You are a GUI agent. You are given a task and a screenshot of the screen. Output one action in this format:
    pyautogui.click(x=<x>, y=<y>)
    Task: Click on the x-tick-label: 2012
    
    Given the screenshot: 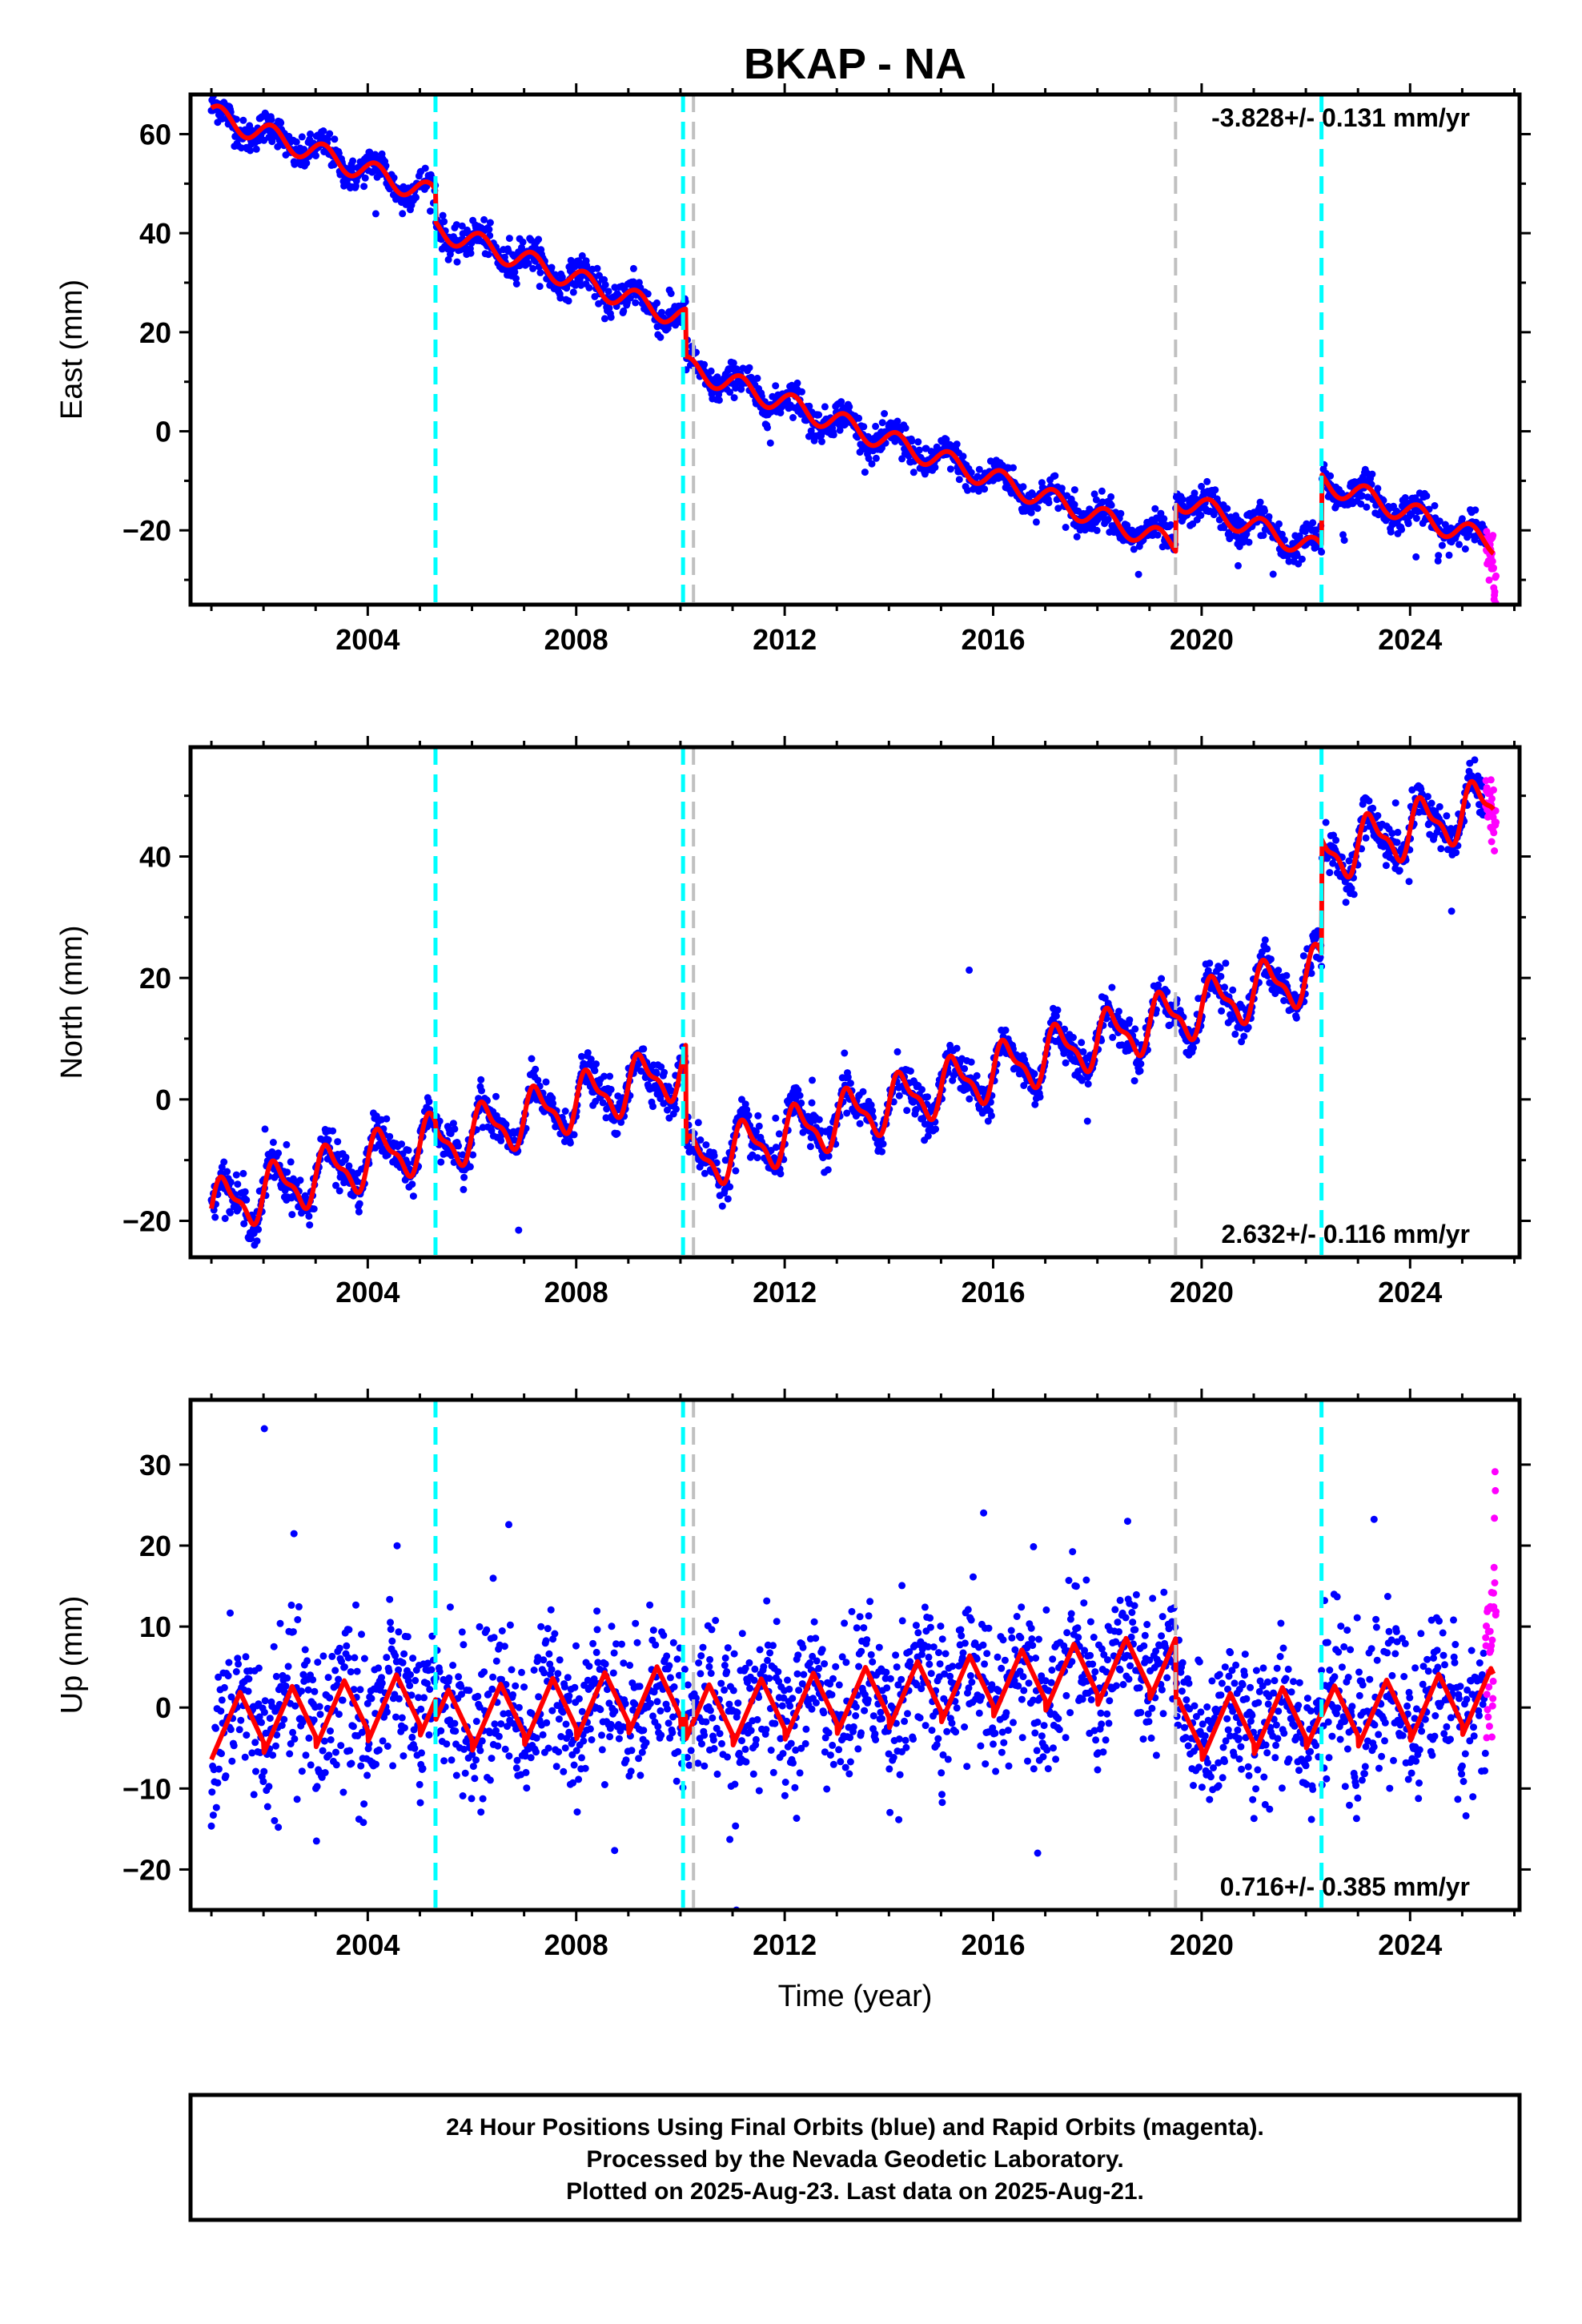 What is the action you would take?
    pyautogui.click(x=785, y=639)
    